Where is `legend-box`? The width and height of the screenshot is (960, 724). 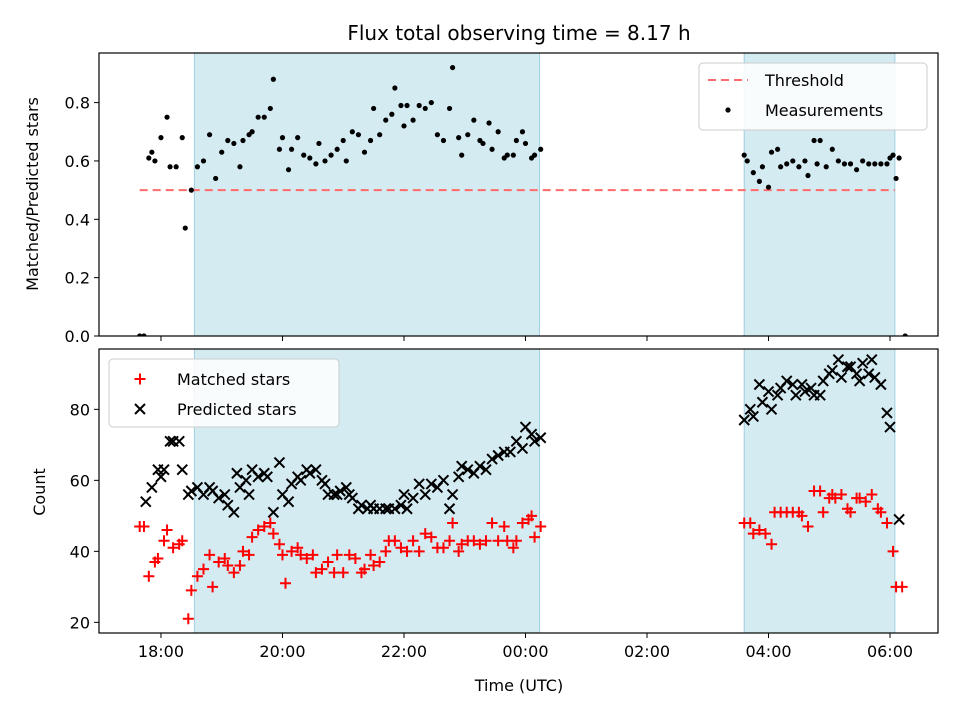
legend-box is located at coordinates (224, 393).